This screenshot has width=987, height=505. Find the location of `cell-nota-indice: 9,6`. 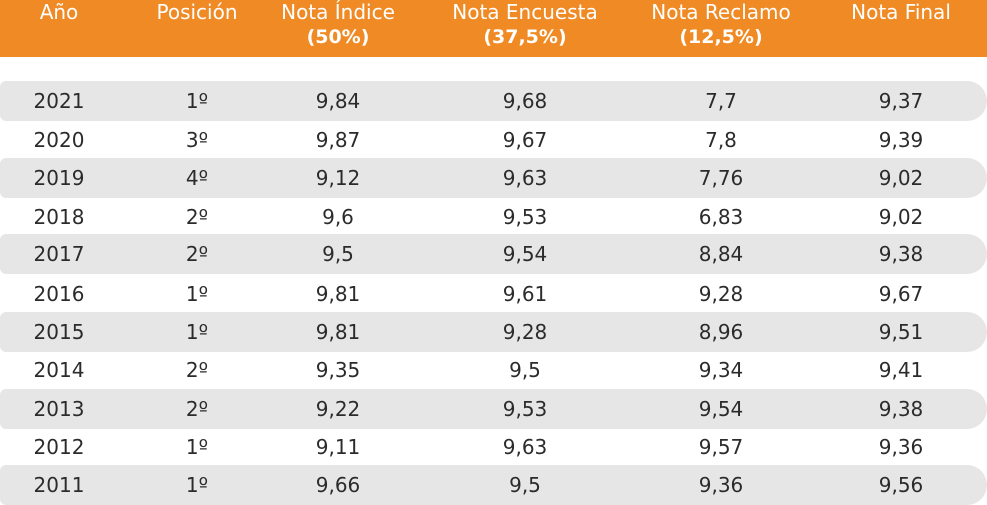

cell-nota-indice: 9,6 is located at coordinates (338, 217).